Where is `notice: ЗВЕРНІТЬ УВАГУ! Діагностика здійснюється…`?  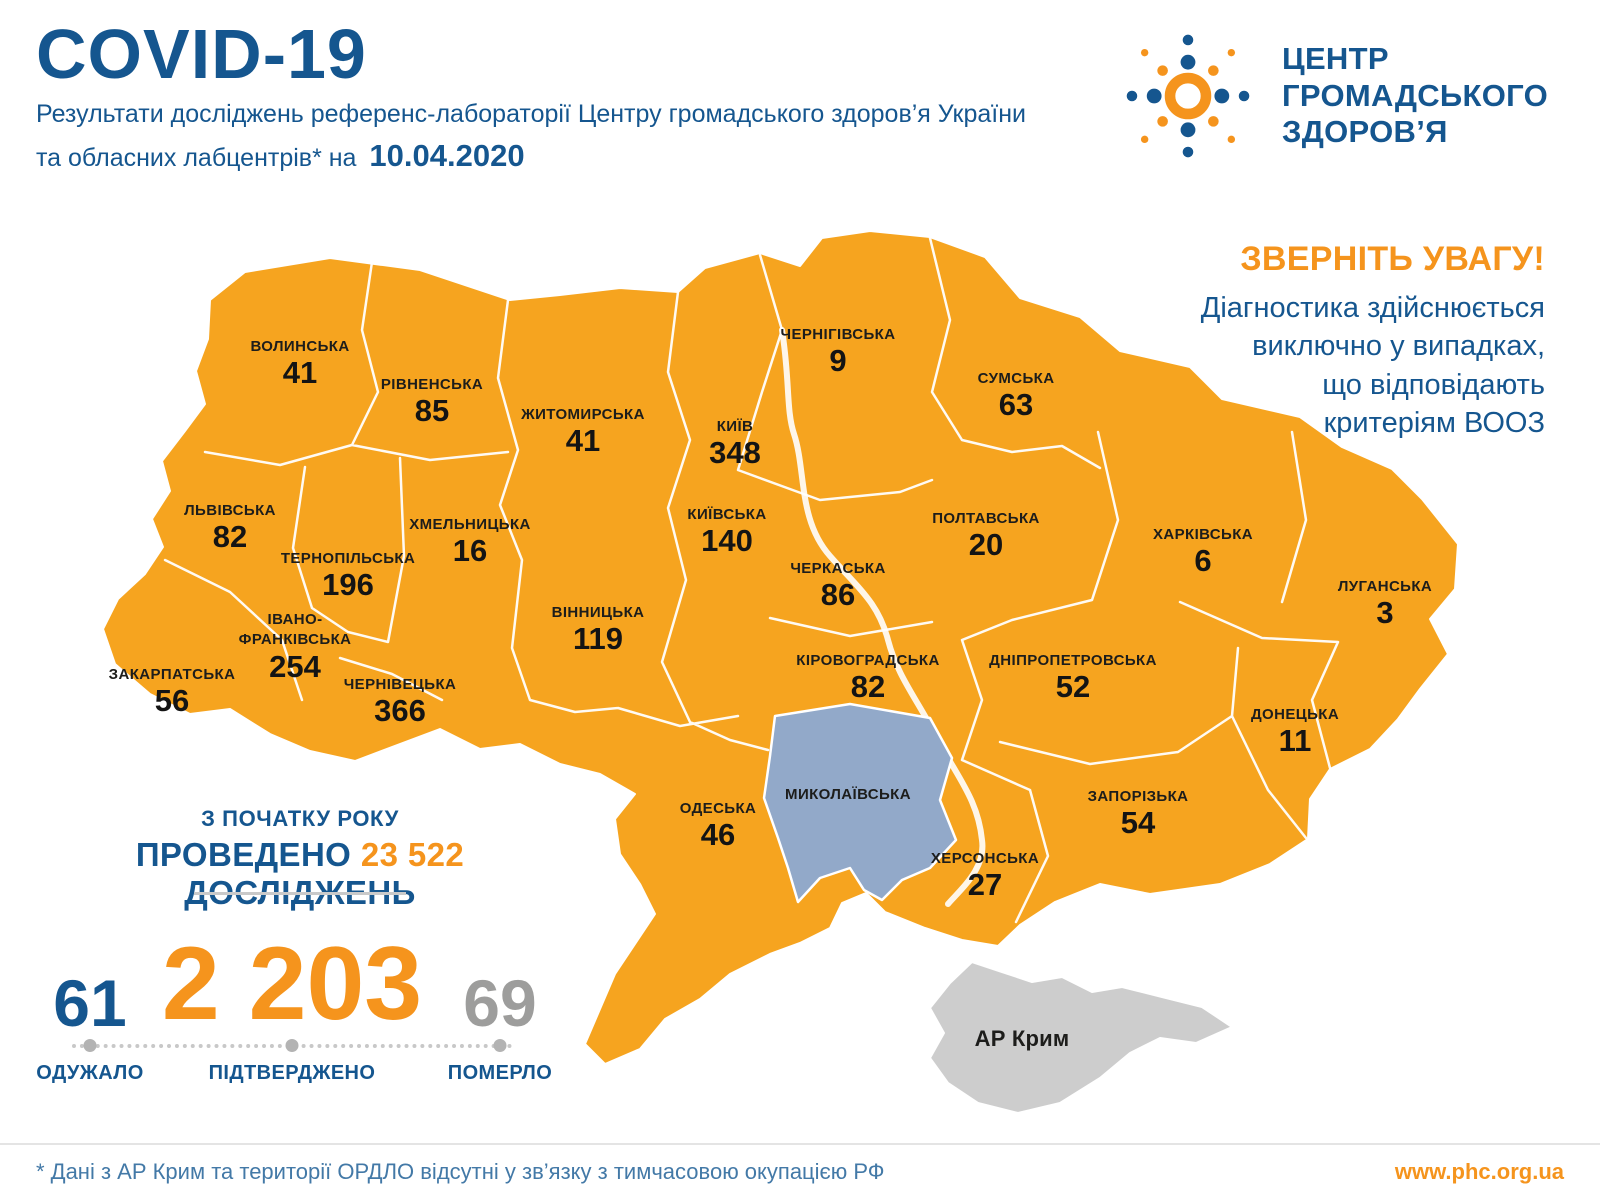
notice: ЗВЕРНІТЬ УВАГУ! Діагностика здійснюється… is located at coordinates (1310, 341).